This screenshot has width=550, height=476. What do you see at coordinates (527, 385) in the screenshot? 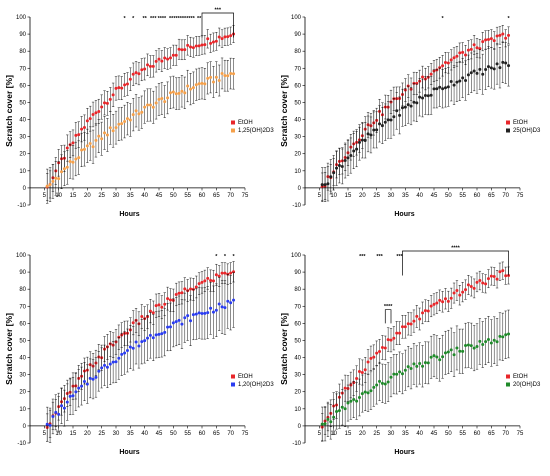
I see `legend-label: 20(OH)D3` at bounding box center [527, 385].